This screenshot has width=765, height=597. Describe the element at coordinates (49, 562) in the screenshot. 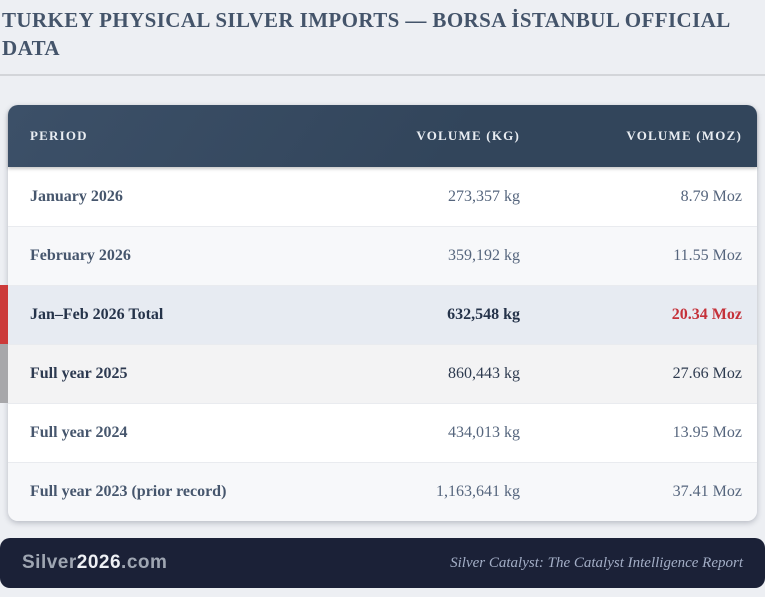

I see `brand-prefix: Silver` at that location.